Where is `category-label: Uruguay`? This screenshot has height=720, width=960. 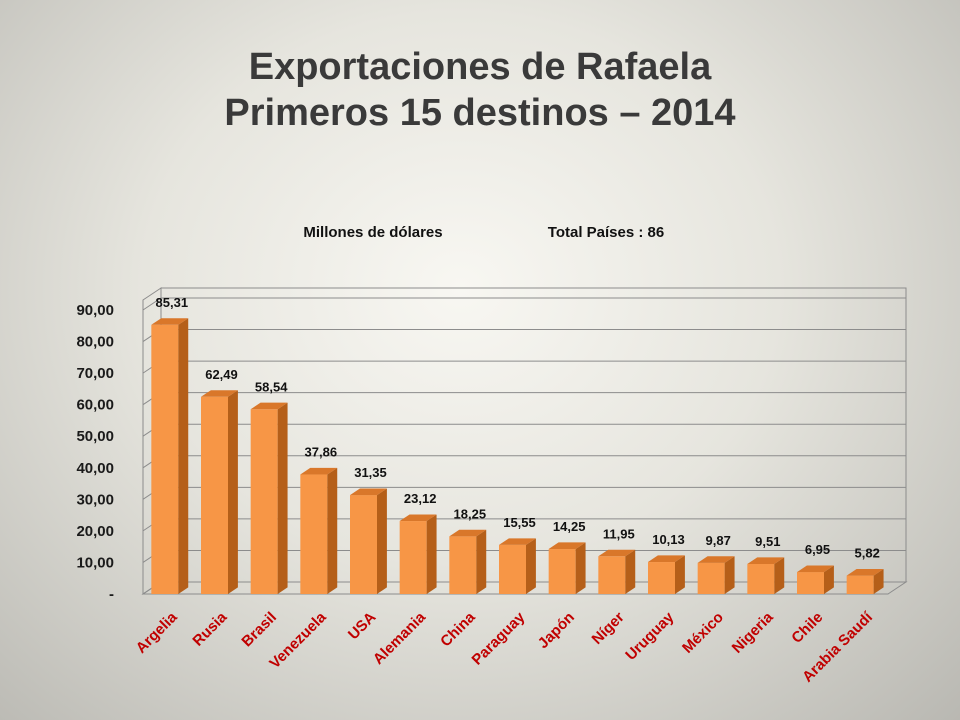
category-label: Uruguay is located at coordinates (650, 636).